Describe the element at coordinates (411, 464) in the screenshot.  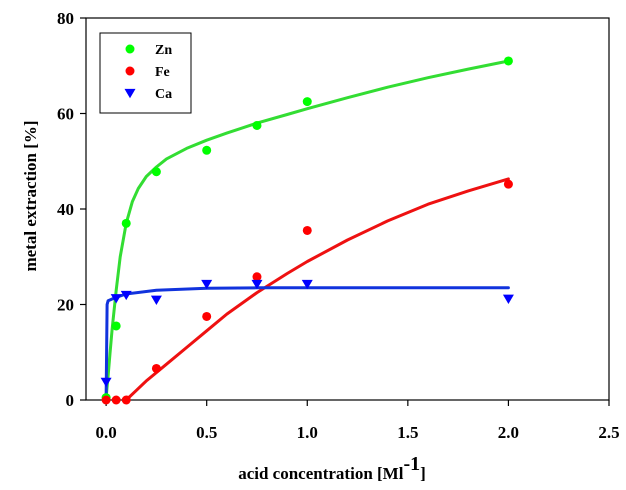
I see `x-axis-title-superscript: -1` at that location.